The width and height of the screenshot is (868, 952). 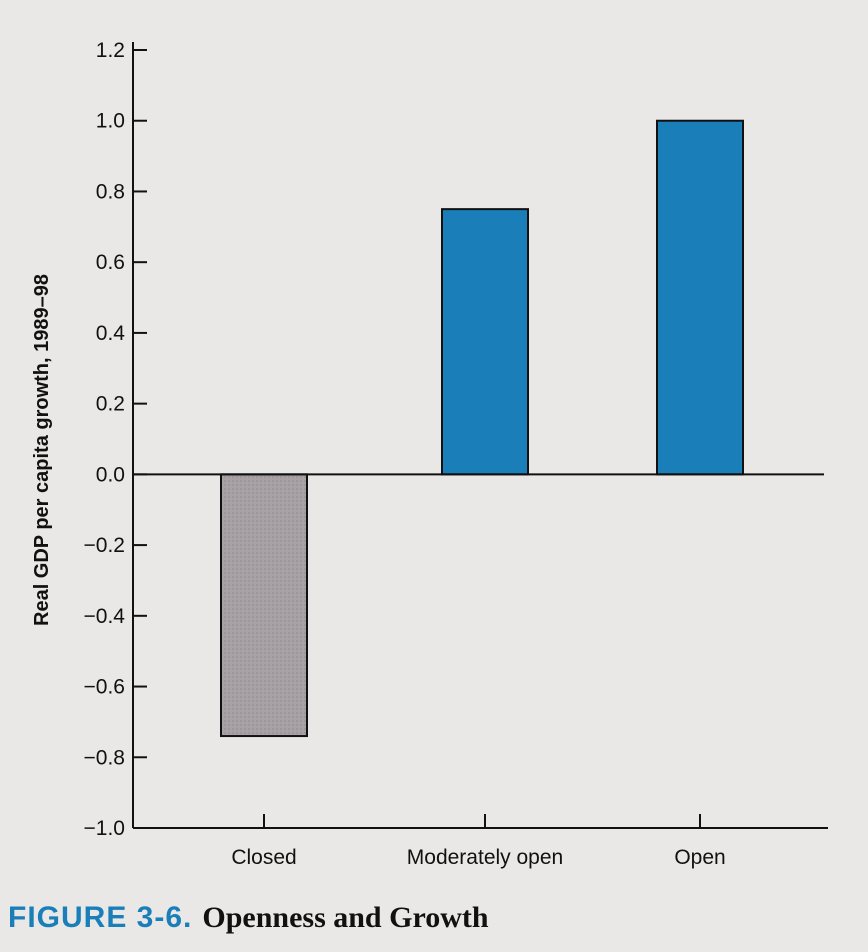 I want to click on y-tick-label: 0.4, so click(x=111, y=333).